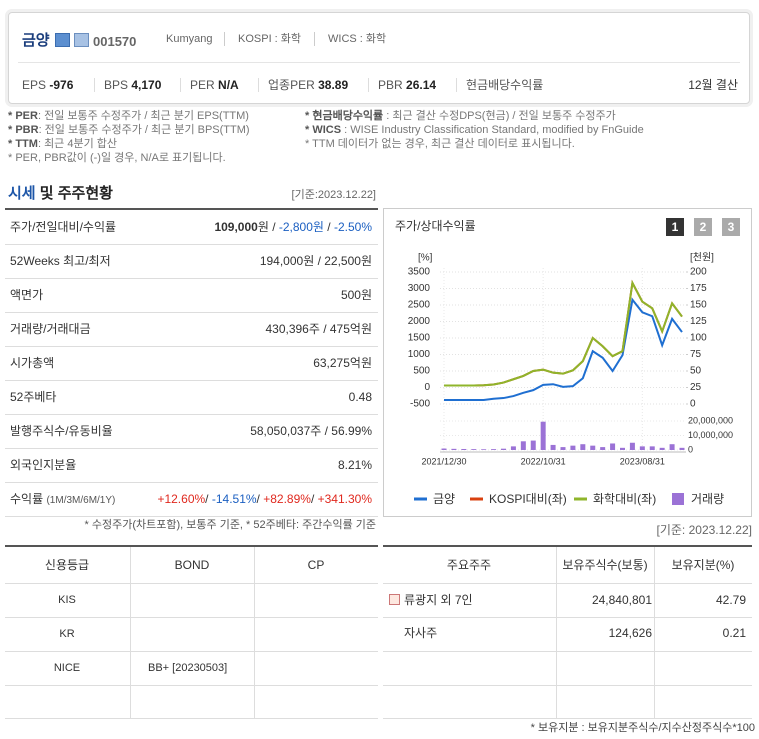  I want to click on chart-button-label: 1, so click(675, 227).